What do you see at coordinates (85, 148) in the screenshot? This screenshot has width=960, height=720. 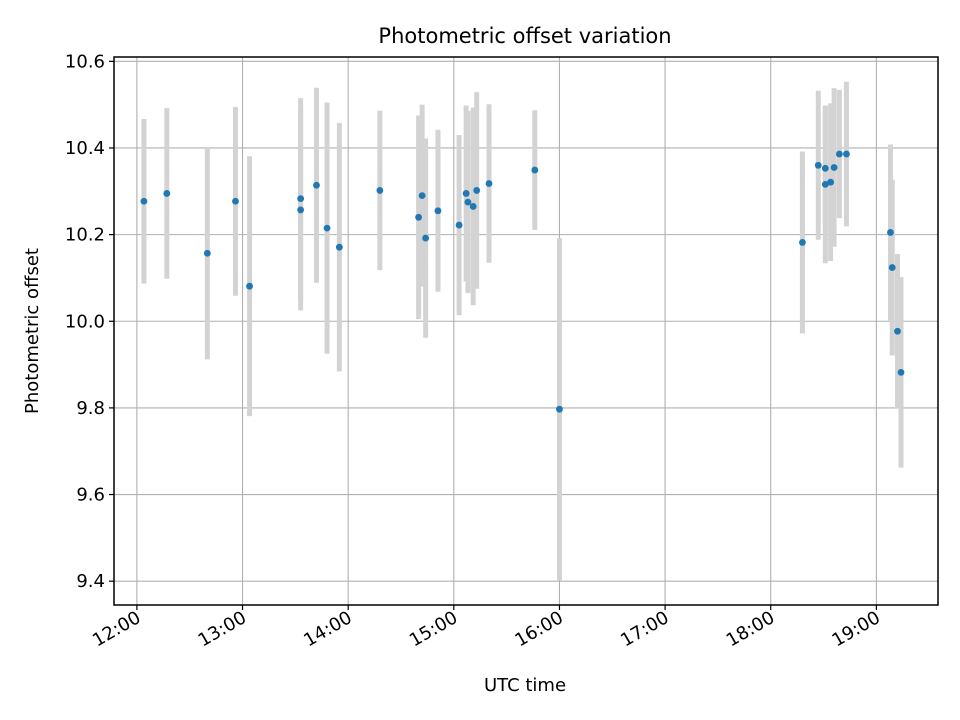 I see `y-tick-label: 10.4` at bounding box center [85, 148].